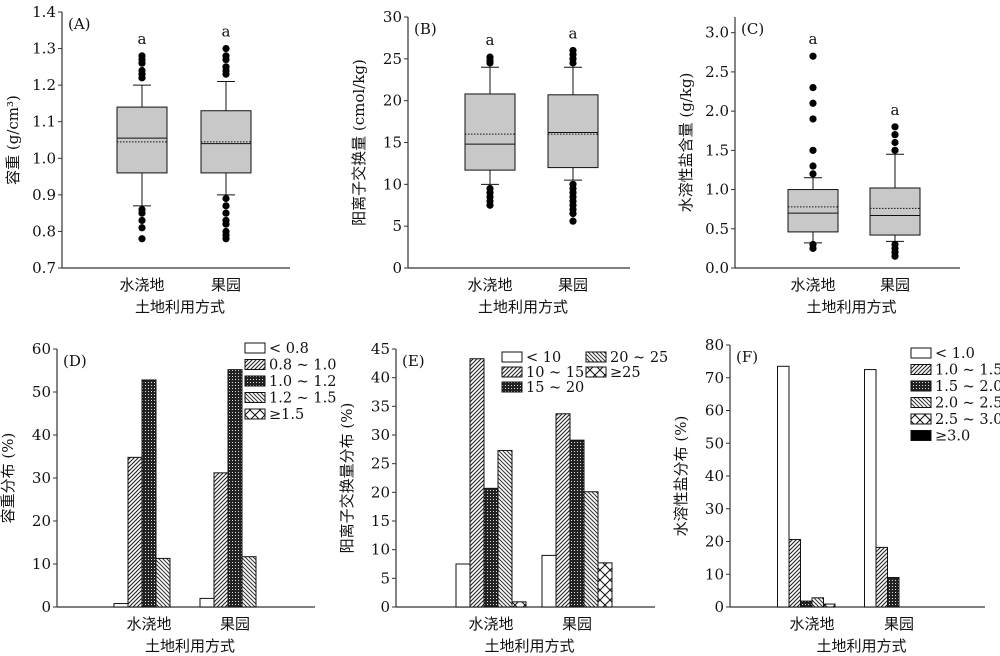  I want to click on legend-label: ≥25, so click(625, 373).